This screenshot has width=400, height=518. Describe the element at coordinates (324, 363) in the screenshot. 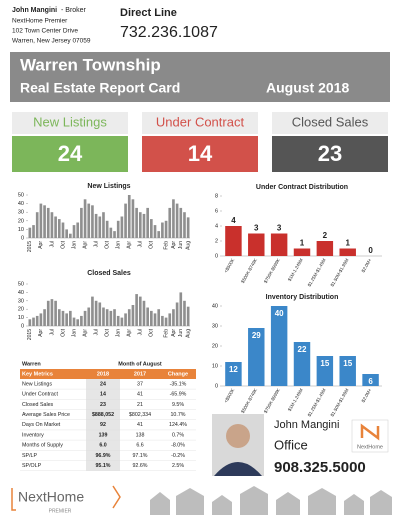

I see `value-label: 15` at that location.